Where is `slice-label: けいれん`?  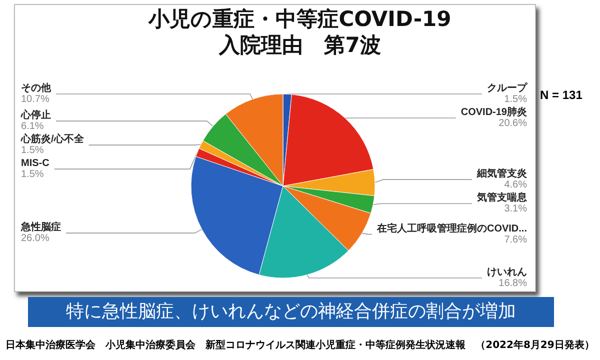
slice-label: けいれん is located at coordinates (507, 272).